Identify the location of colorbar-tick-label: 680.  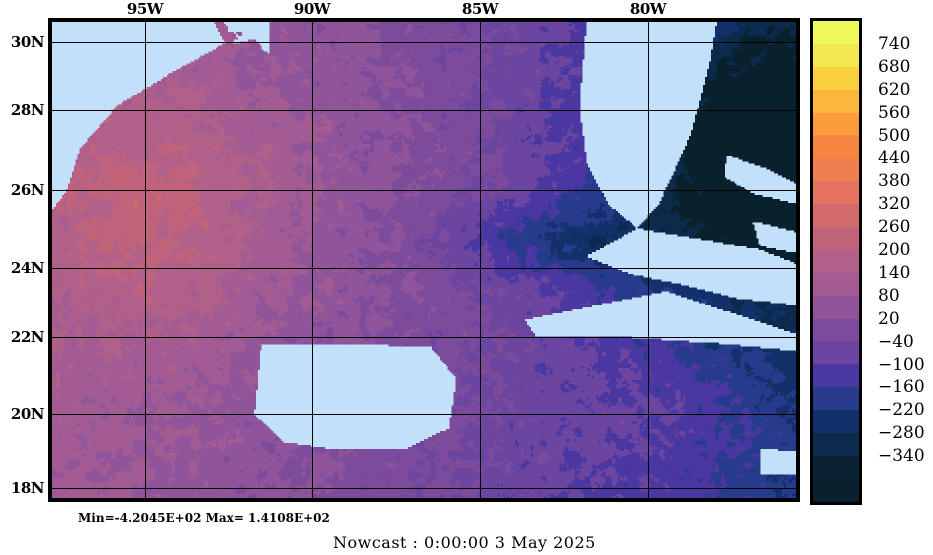
(894, 66).